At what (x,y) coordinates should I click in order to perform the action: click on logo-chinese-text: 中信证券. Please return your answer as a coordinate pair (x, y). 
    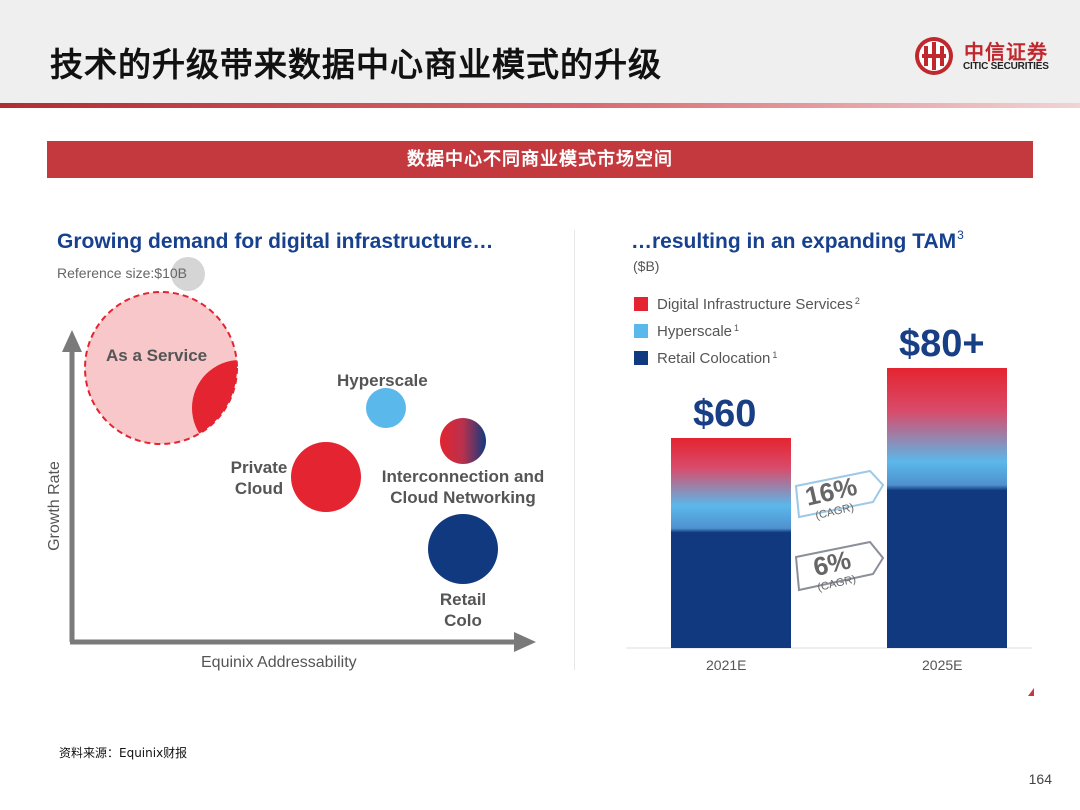
    Looking at the image, I should click on (1006, 52).